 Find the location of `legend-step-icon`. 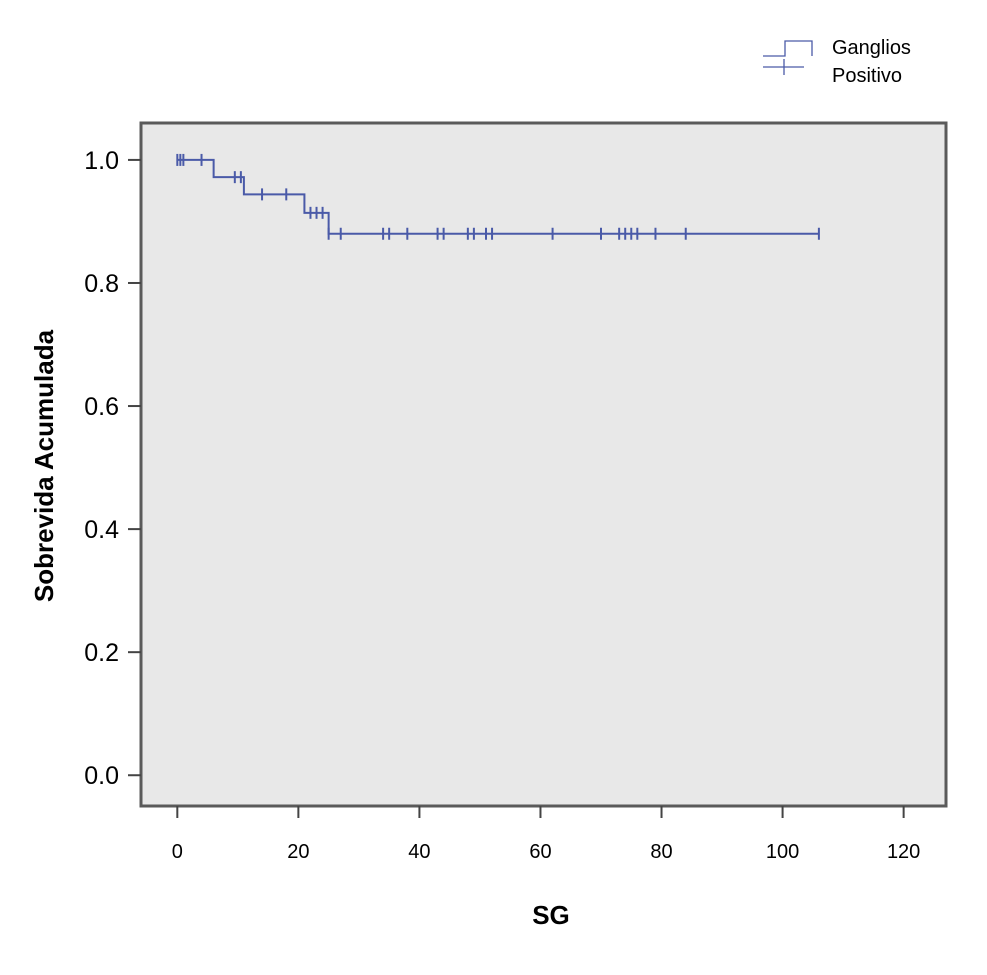

legend-step-icon is located at coordinates (788, 48).